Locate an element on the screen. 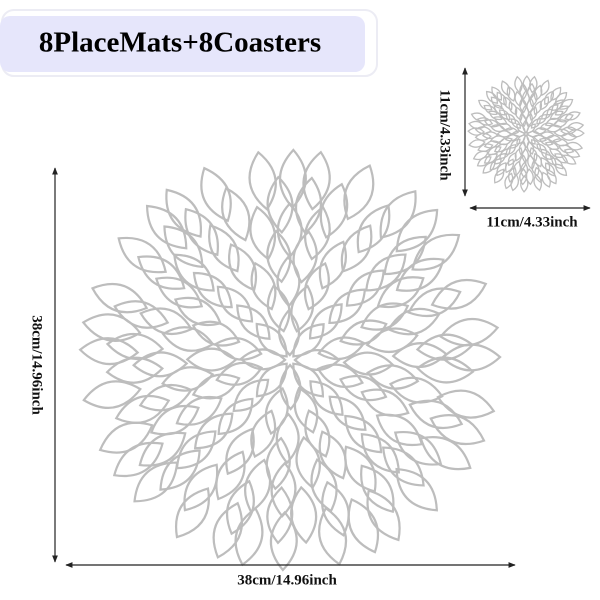 The image size is (600, 600). coaster is located at coordinates (526, 134).